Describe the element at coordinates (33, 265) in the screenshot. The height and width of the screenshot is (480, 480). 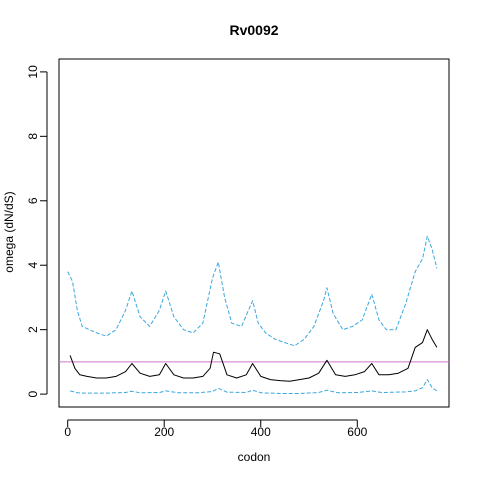
I see `y-tick-label-4: 4` at that location.